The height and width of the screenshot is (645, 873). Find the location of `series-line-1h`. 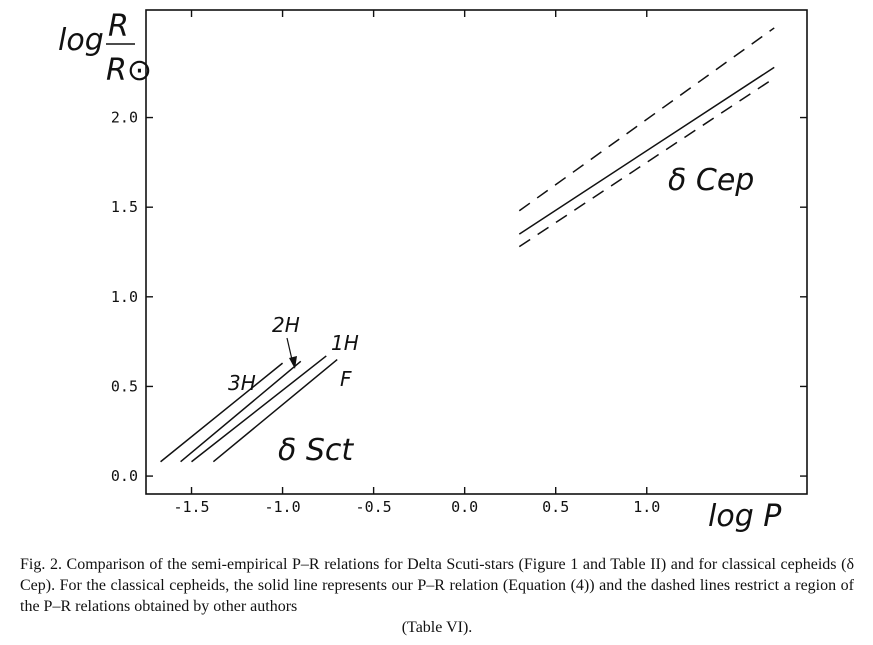

series-line-1h is located at coordinates (259, 409).